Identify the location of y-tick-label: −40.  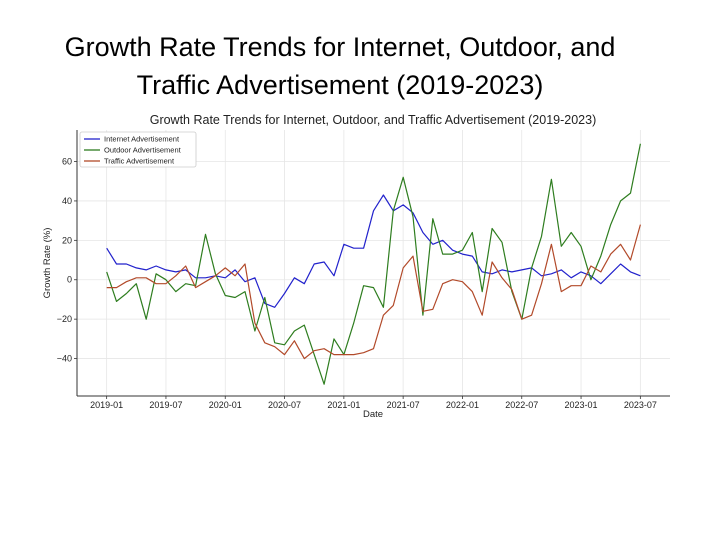
(64, 359).